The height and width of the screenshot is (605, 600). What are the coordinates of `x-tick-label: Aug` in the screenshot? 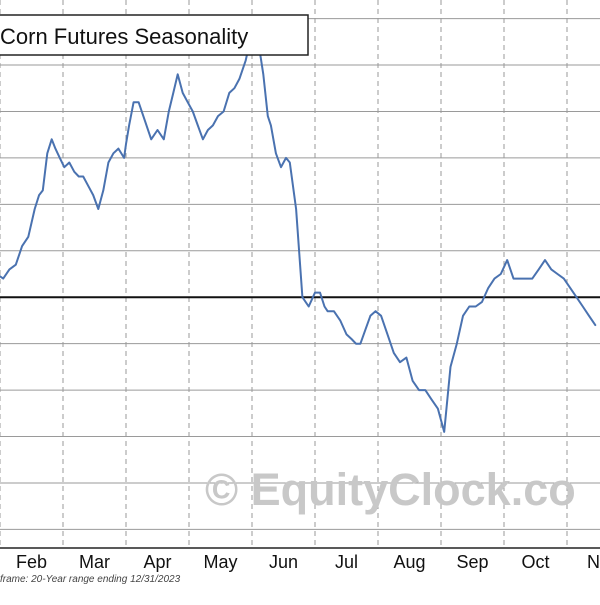 It's located at (409, 562).